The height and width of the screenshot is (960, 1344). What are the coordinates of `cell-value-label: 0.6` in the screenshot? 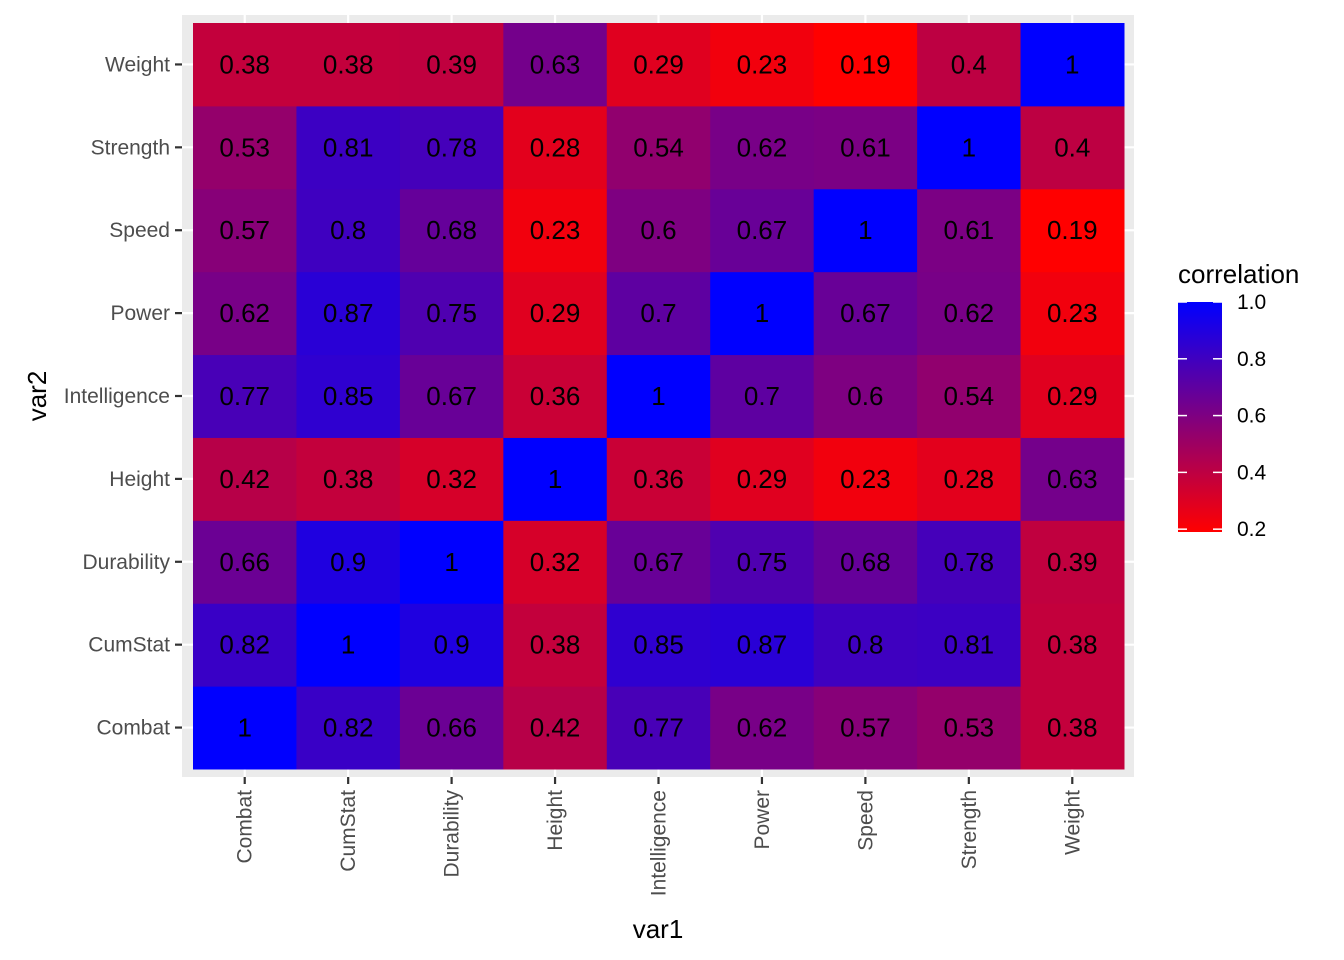 It's located at (658, 230).